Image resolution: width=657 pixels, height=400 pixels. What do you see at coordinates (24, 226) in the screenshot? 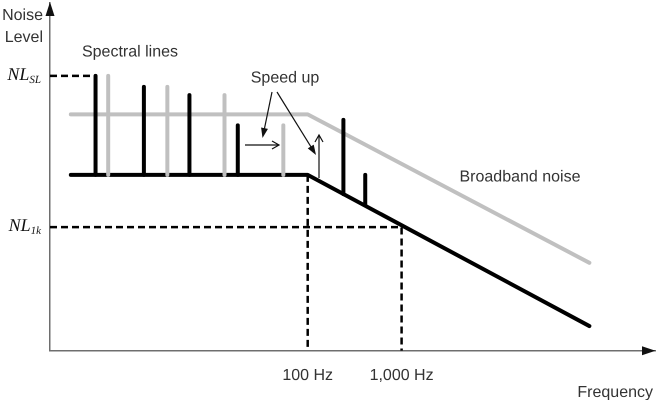
I see `annotation: NL$_{1k}$` at bounding box center [24, 226].